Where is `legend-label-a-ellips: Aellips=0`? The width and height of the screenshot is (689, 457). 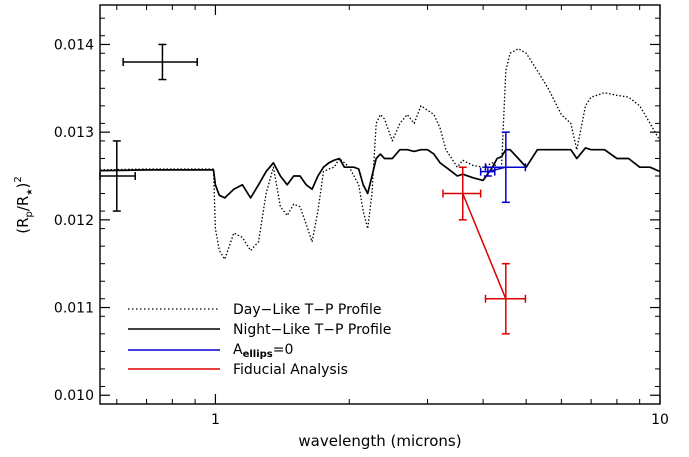 legend-label-a-ellips: Aellips=0 is located at coordinates (263, 351).